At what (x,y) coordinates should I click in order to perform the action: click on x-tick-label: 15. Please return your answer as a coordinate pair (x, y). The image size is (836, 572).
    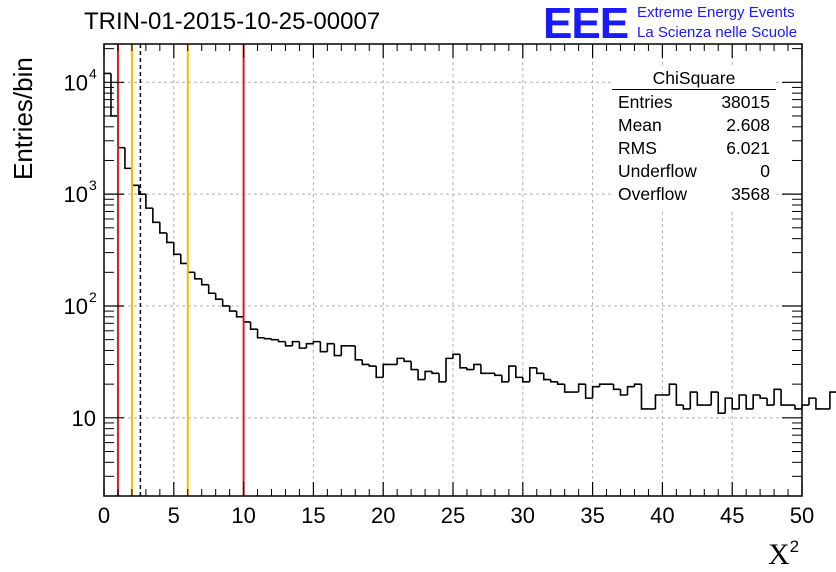
    Looking at the image, I should click on (313, 515).